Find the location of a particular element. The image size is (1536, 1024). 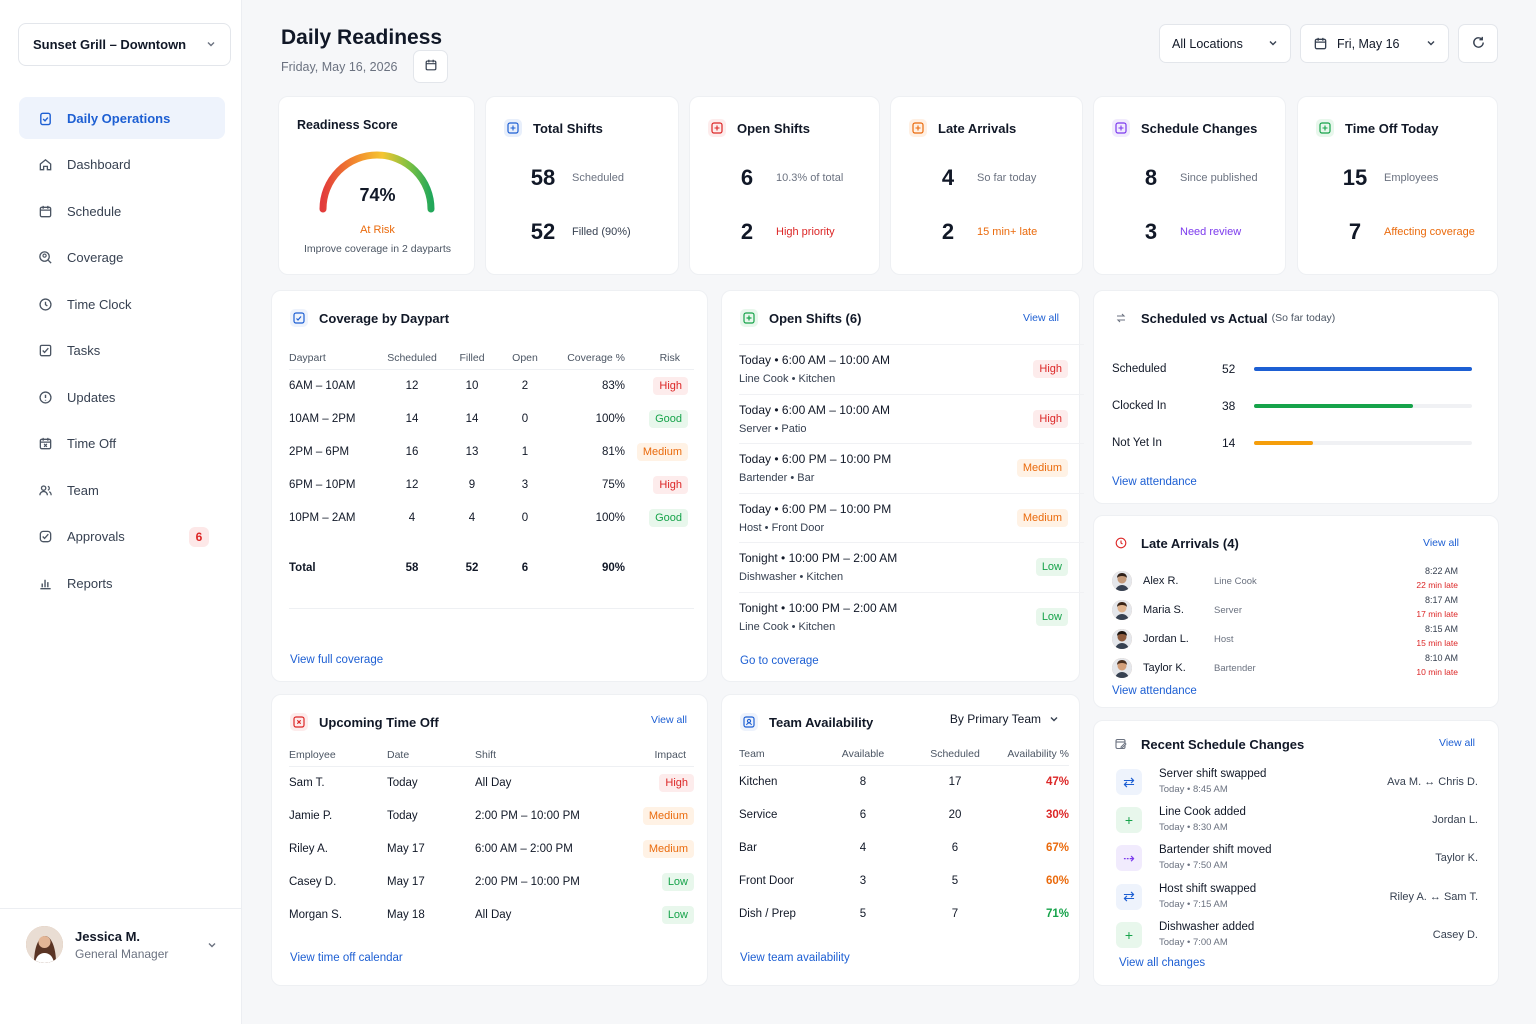

location-filter: All Locations is located at coordinates (1225, 43).